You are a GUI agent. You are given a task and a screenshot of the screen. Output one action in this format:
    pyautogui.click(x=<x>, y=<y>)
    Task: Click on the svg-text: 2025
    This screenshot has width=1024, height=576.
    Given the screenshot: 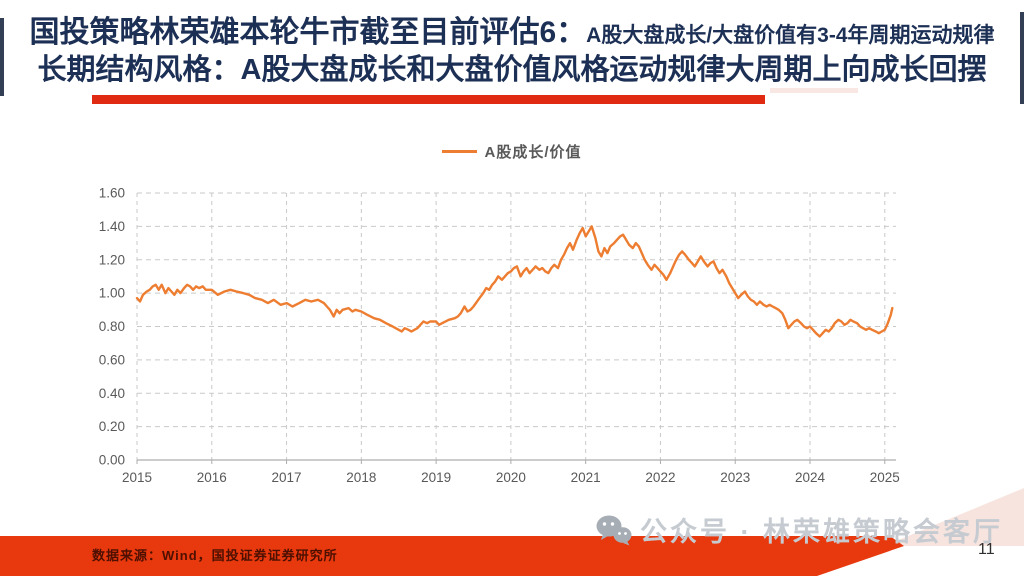 What is the action you would take?
    pyautogui.click(x=885, y=477)
    